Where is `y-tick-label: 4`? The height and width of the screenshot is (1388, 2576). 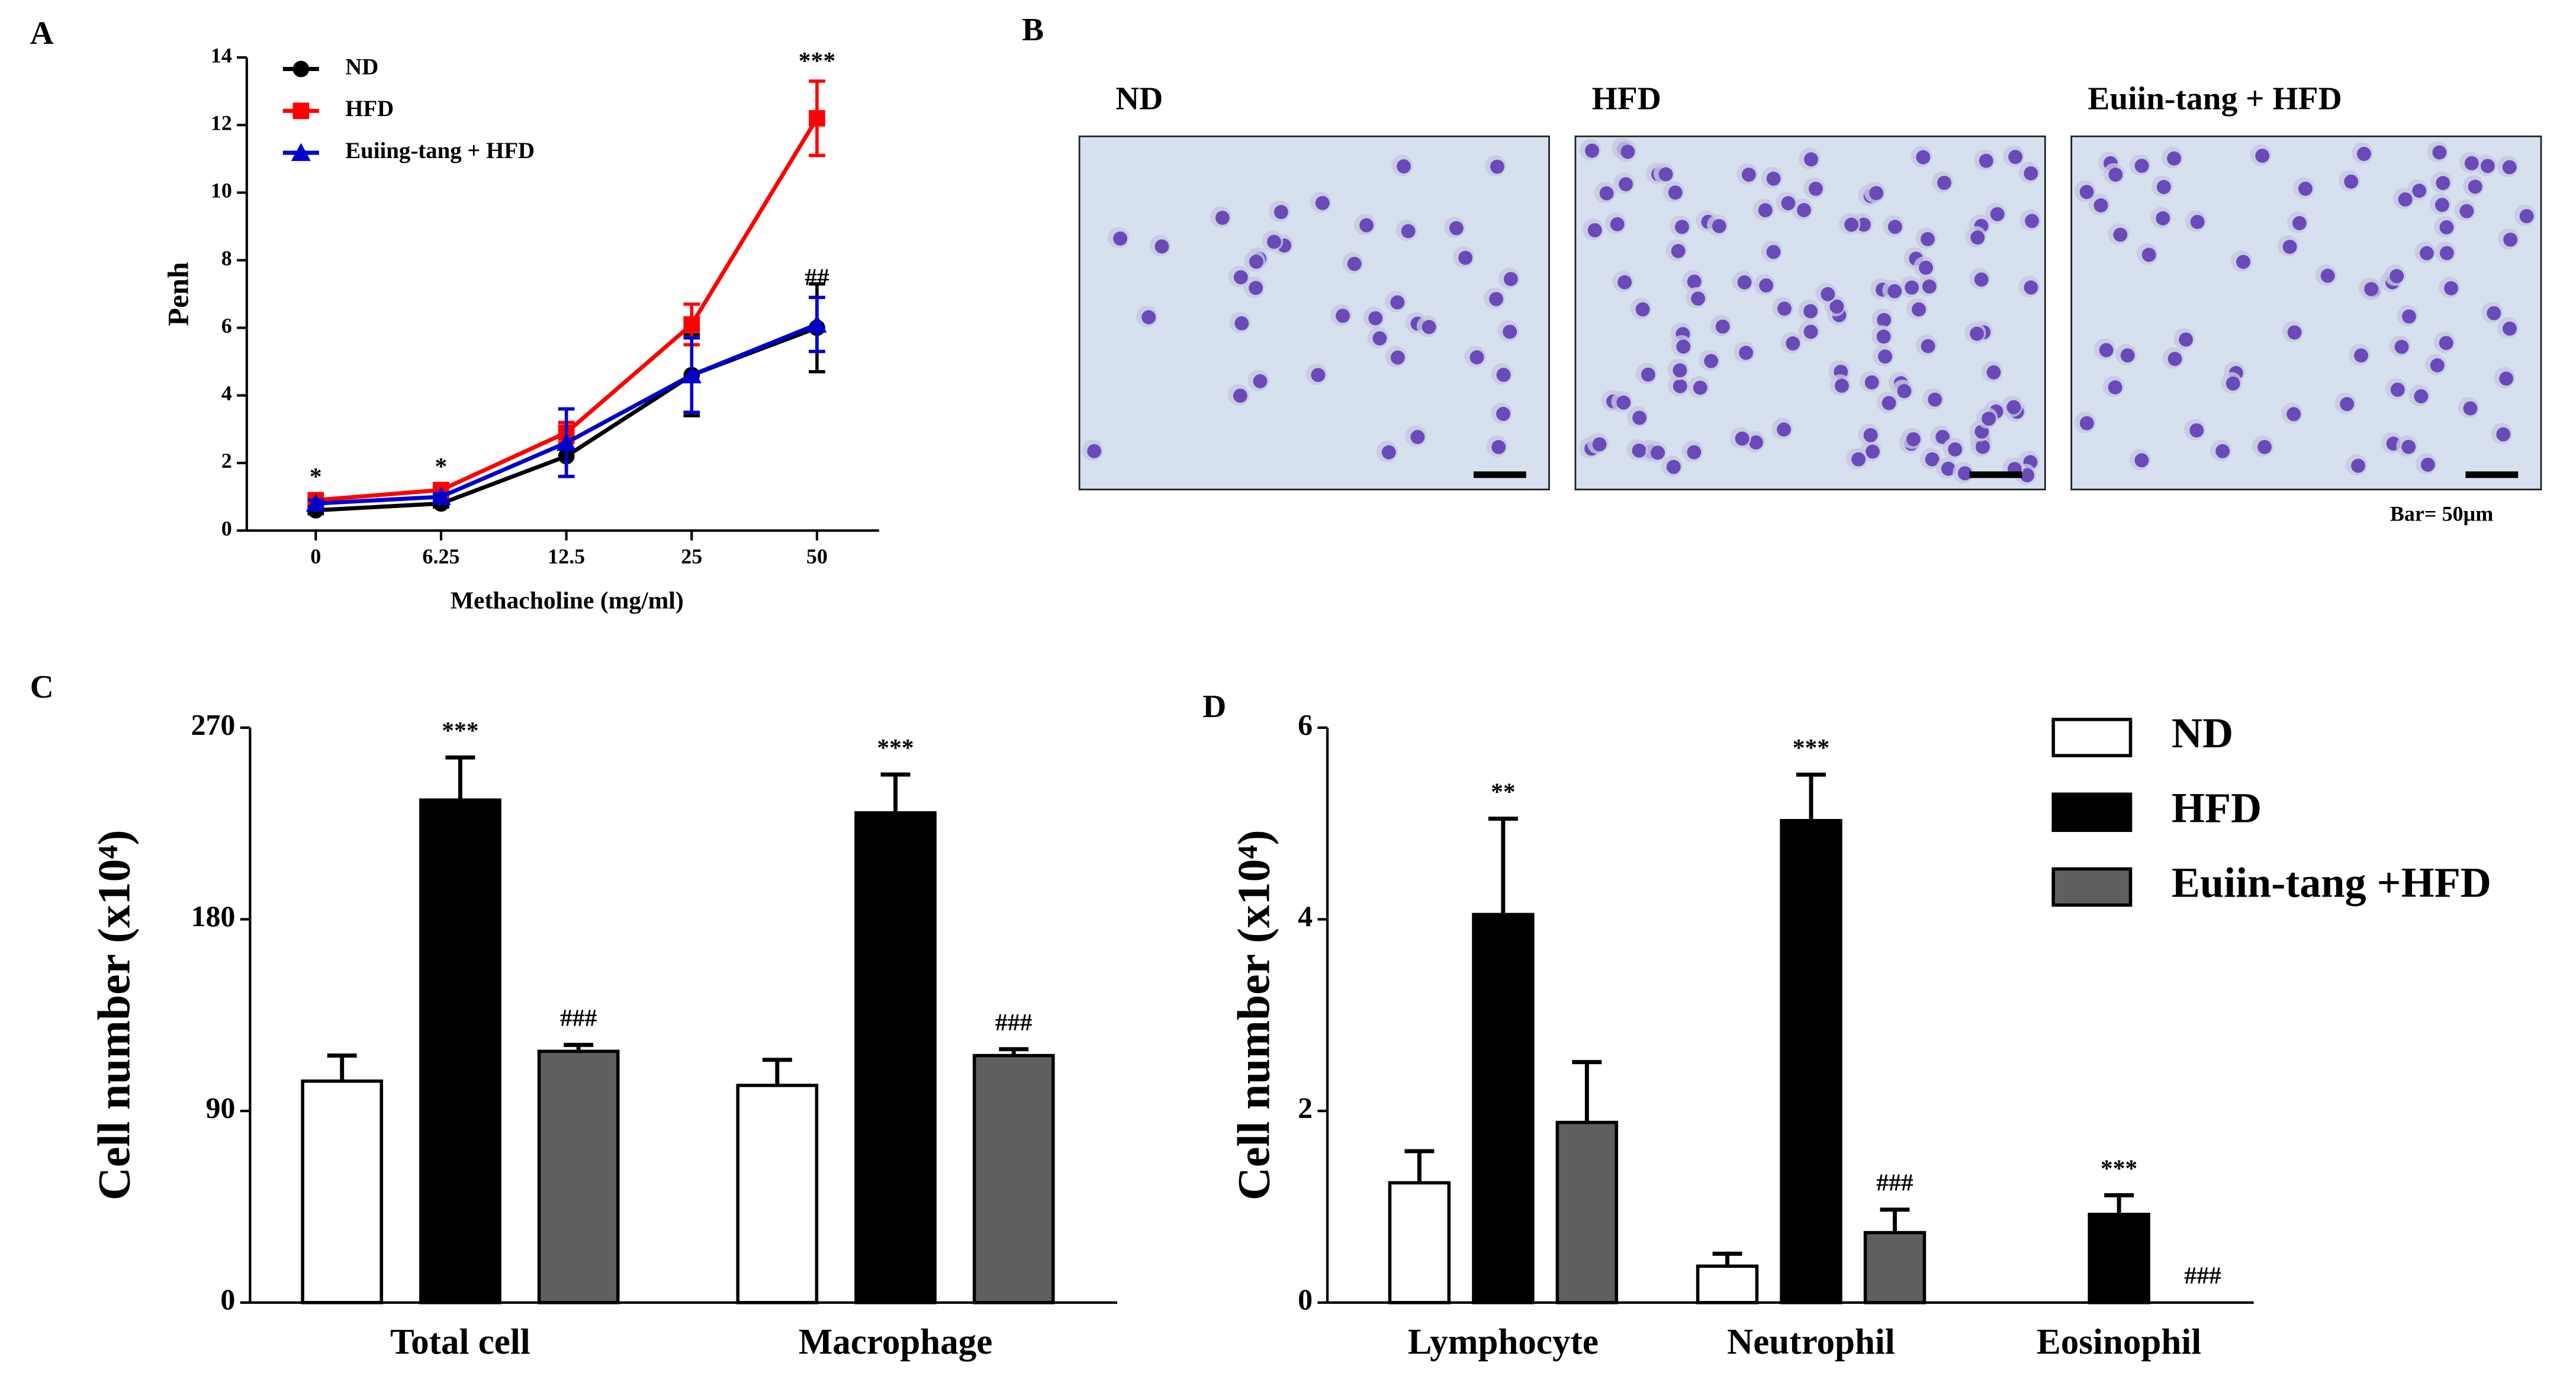 y-tick-label: 4 is located at coordinates (226, 393).